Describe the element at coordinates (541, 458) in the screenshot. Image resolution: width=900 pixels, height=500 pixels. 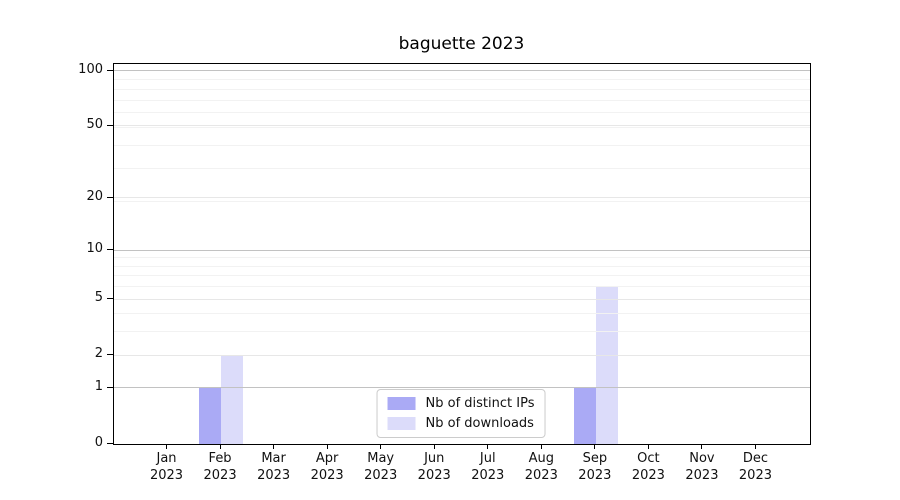
I see `x-tick-label-month: Aug` at that location.